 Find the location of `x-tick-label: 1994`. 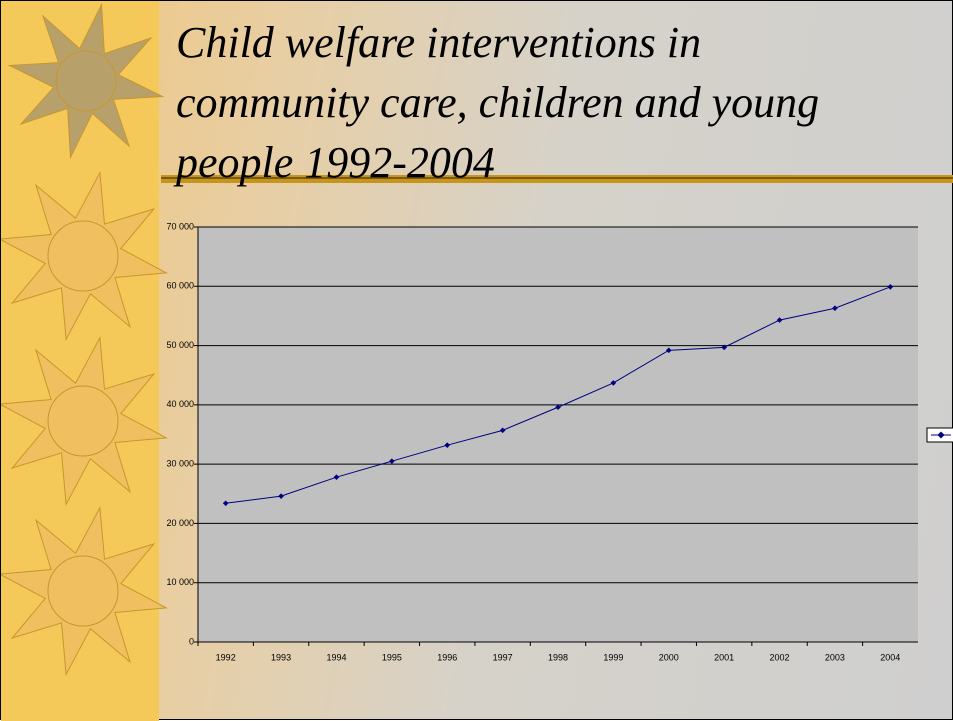

x-tick-label: 1994 is located at coordinates (336, 657).